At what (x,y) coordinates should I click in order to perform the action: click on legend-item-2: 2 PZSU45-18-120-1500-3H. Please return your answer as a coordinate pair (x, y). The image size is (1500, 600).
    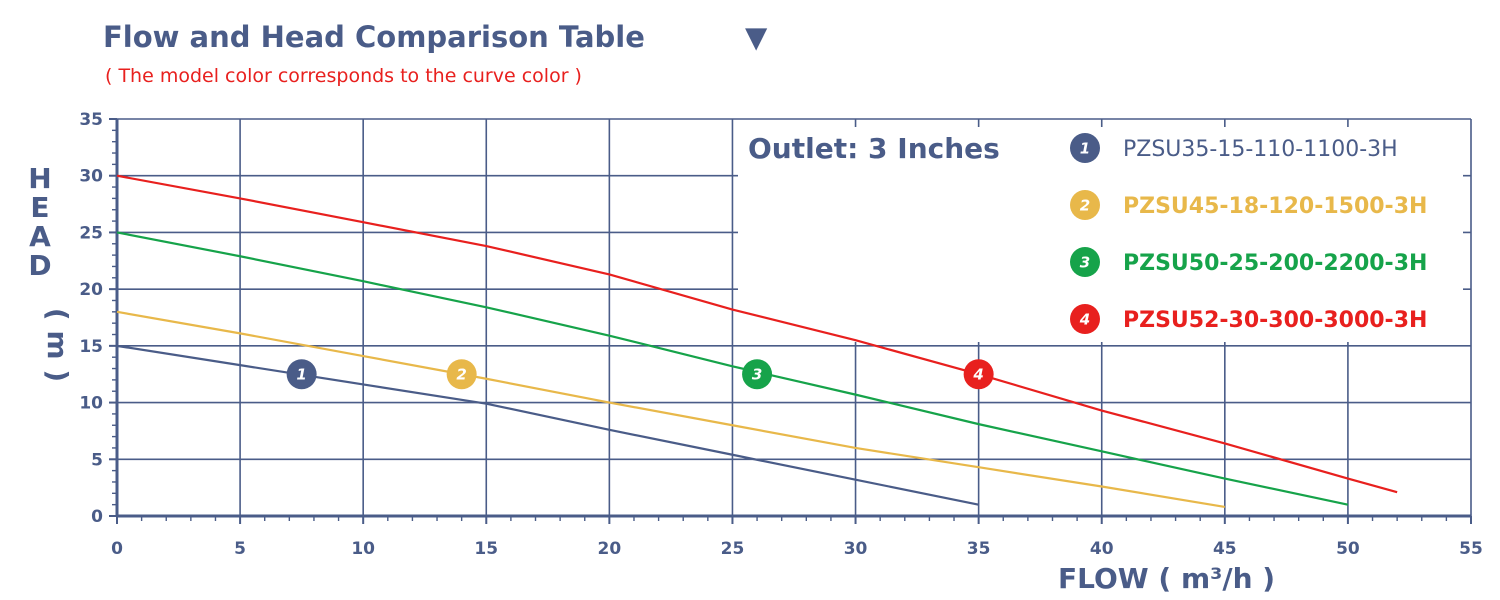
    Looking at the image, I should click on (1248, 205).